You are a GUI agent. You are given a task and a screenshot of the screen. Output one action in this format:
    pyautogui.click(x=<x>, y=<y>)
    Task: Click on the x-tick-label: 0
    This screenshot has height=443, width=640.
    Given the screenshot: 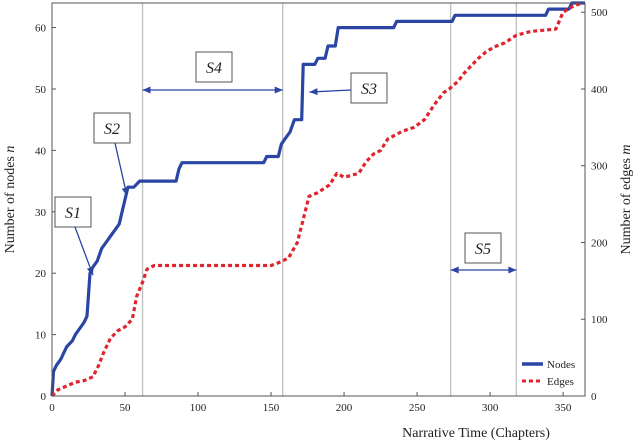 What is the action you would take?
    pyautogui.click(x=52, y=408)
    